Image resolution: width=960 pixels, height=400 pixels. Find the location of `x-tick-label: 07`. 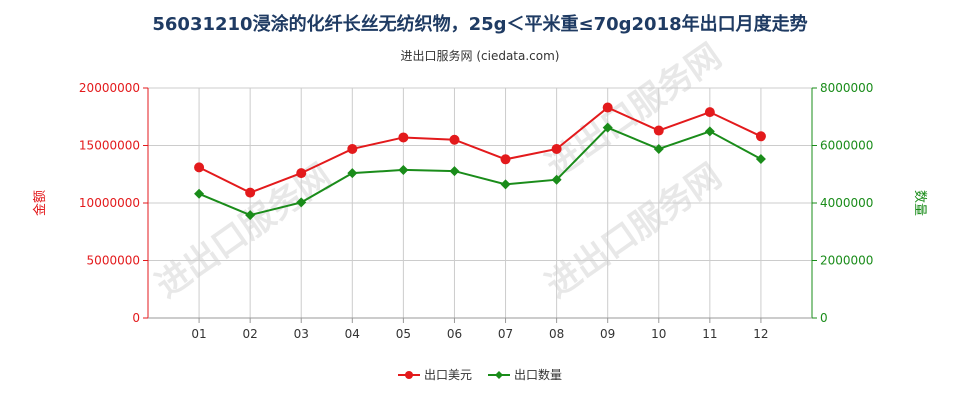

x-tick-label: 07 is located at coordinates (505, 334).